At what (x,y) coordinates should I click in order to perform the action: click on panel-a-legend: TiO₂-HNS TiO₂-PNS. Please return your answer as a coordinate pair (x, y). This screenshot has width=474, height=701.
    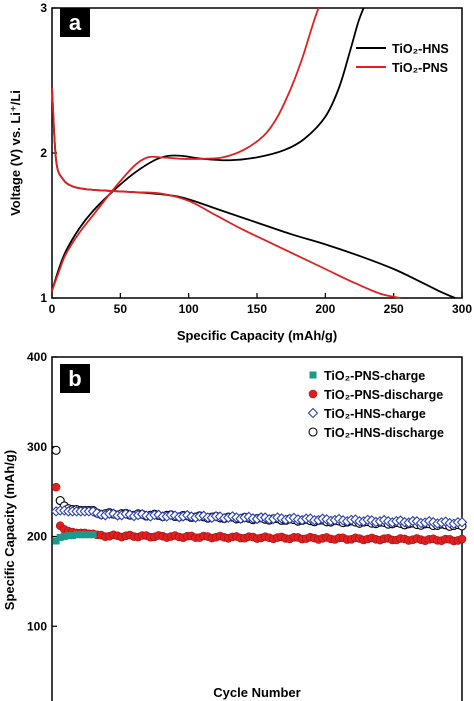
    Looking at the image, I should click on (402, 58).